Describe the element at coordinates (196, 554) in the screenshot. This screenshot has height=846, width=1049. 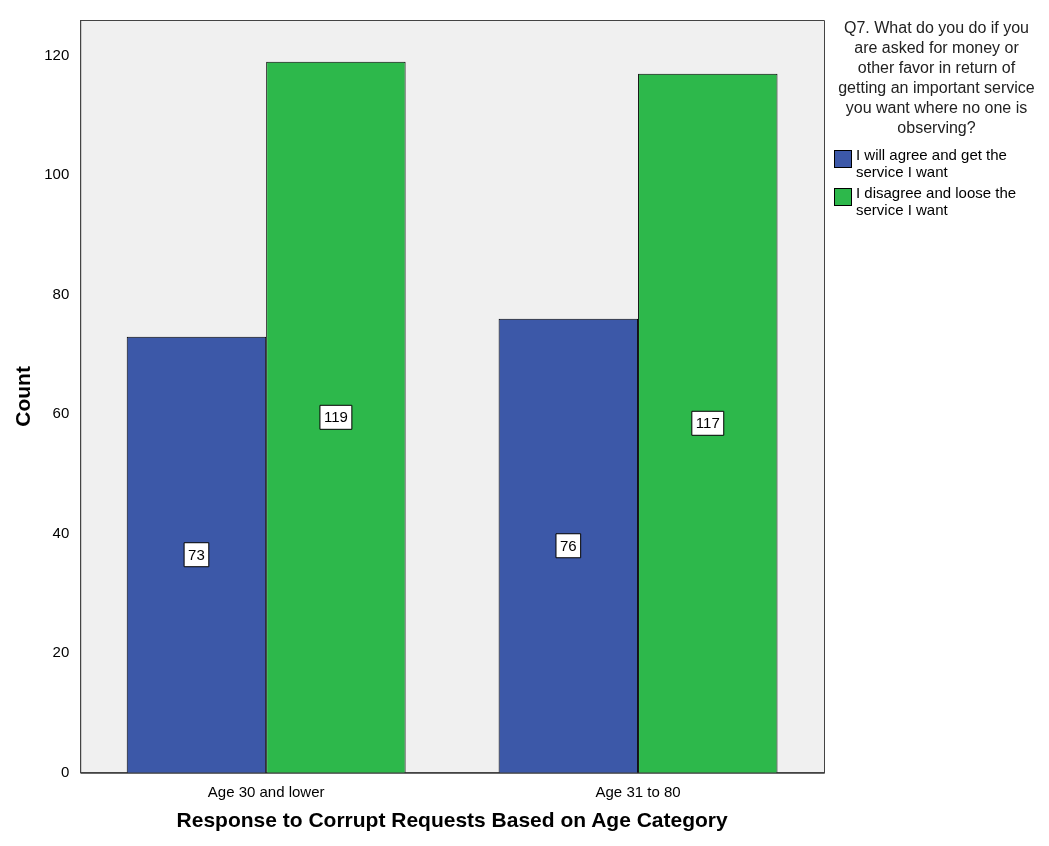
I see `data-label: 73` at that location.